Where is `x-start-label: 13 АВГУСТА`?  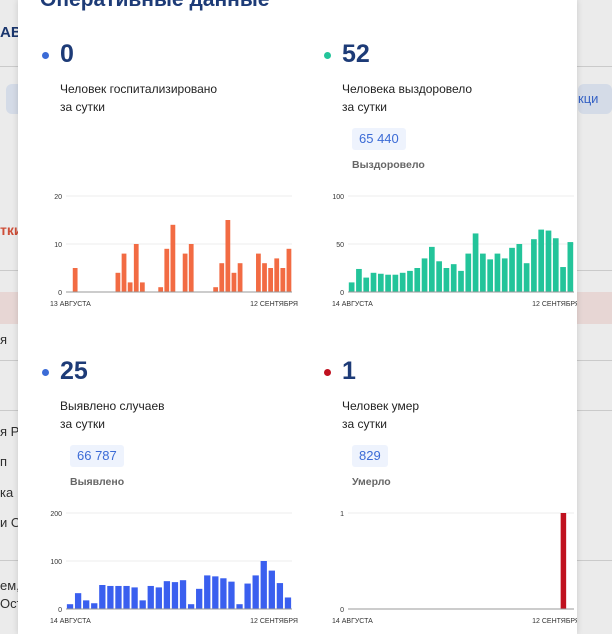
x-start-label: 13 АВГУСТА is located at coordinates (70, 304).